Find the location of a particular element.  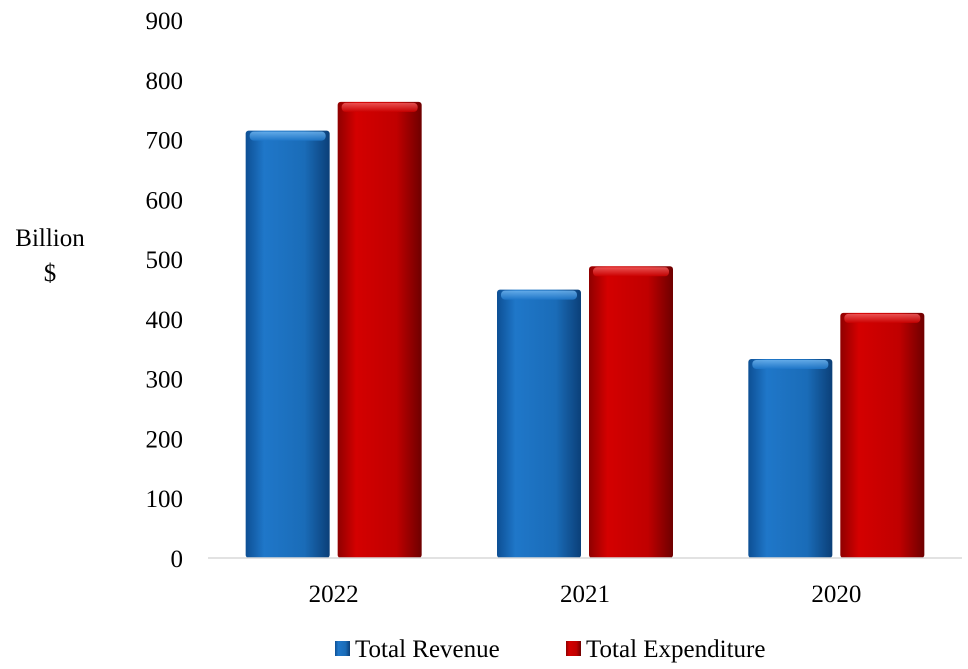

bar-total-revenue-2021 is located at coordinates (539, 423).